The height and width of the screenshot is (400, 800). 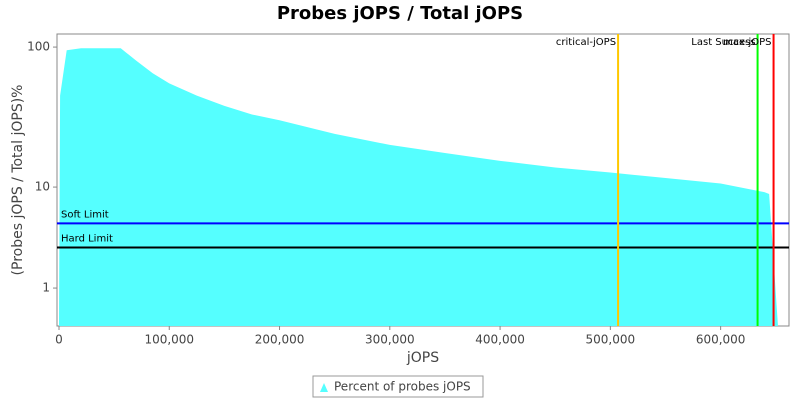 I want to click on x-tick-label: 400,000, so click(x=500, y=340).